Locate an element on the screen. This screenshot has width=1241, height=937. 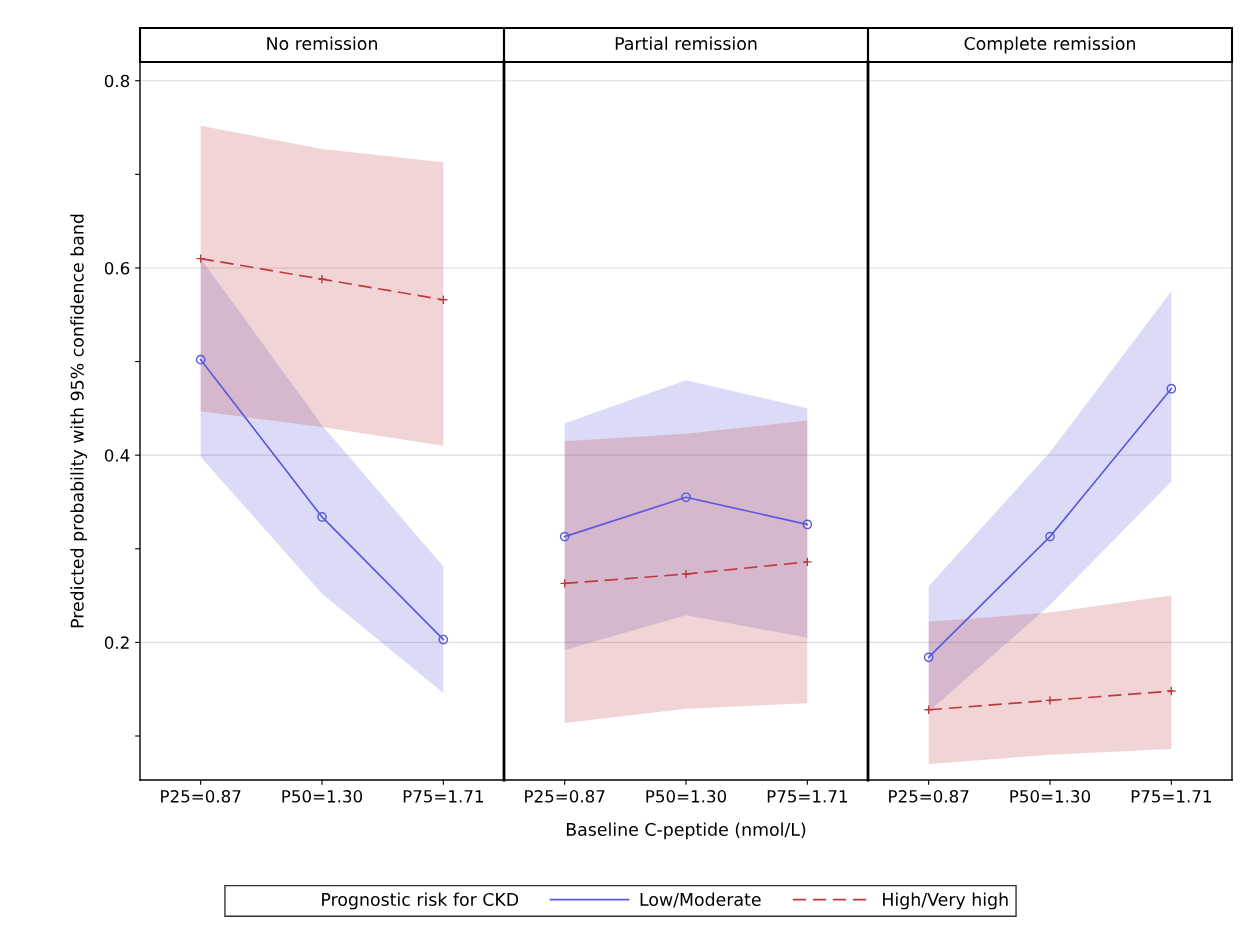
chart-title: Partial remission is located at coordinates (686, 43).